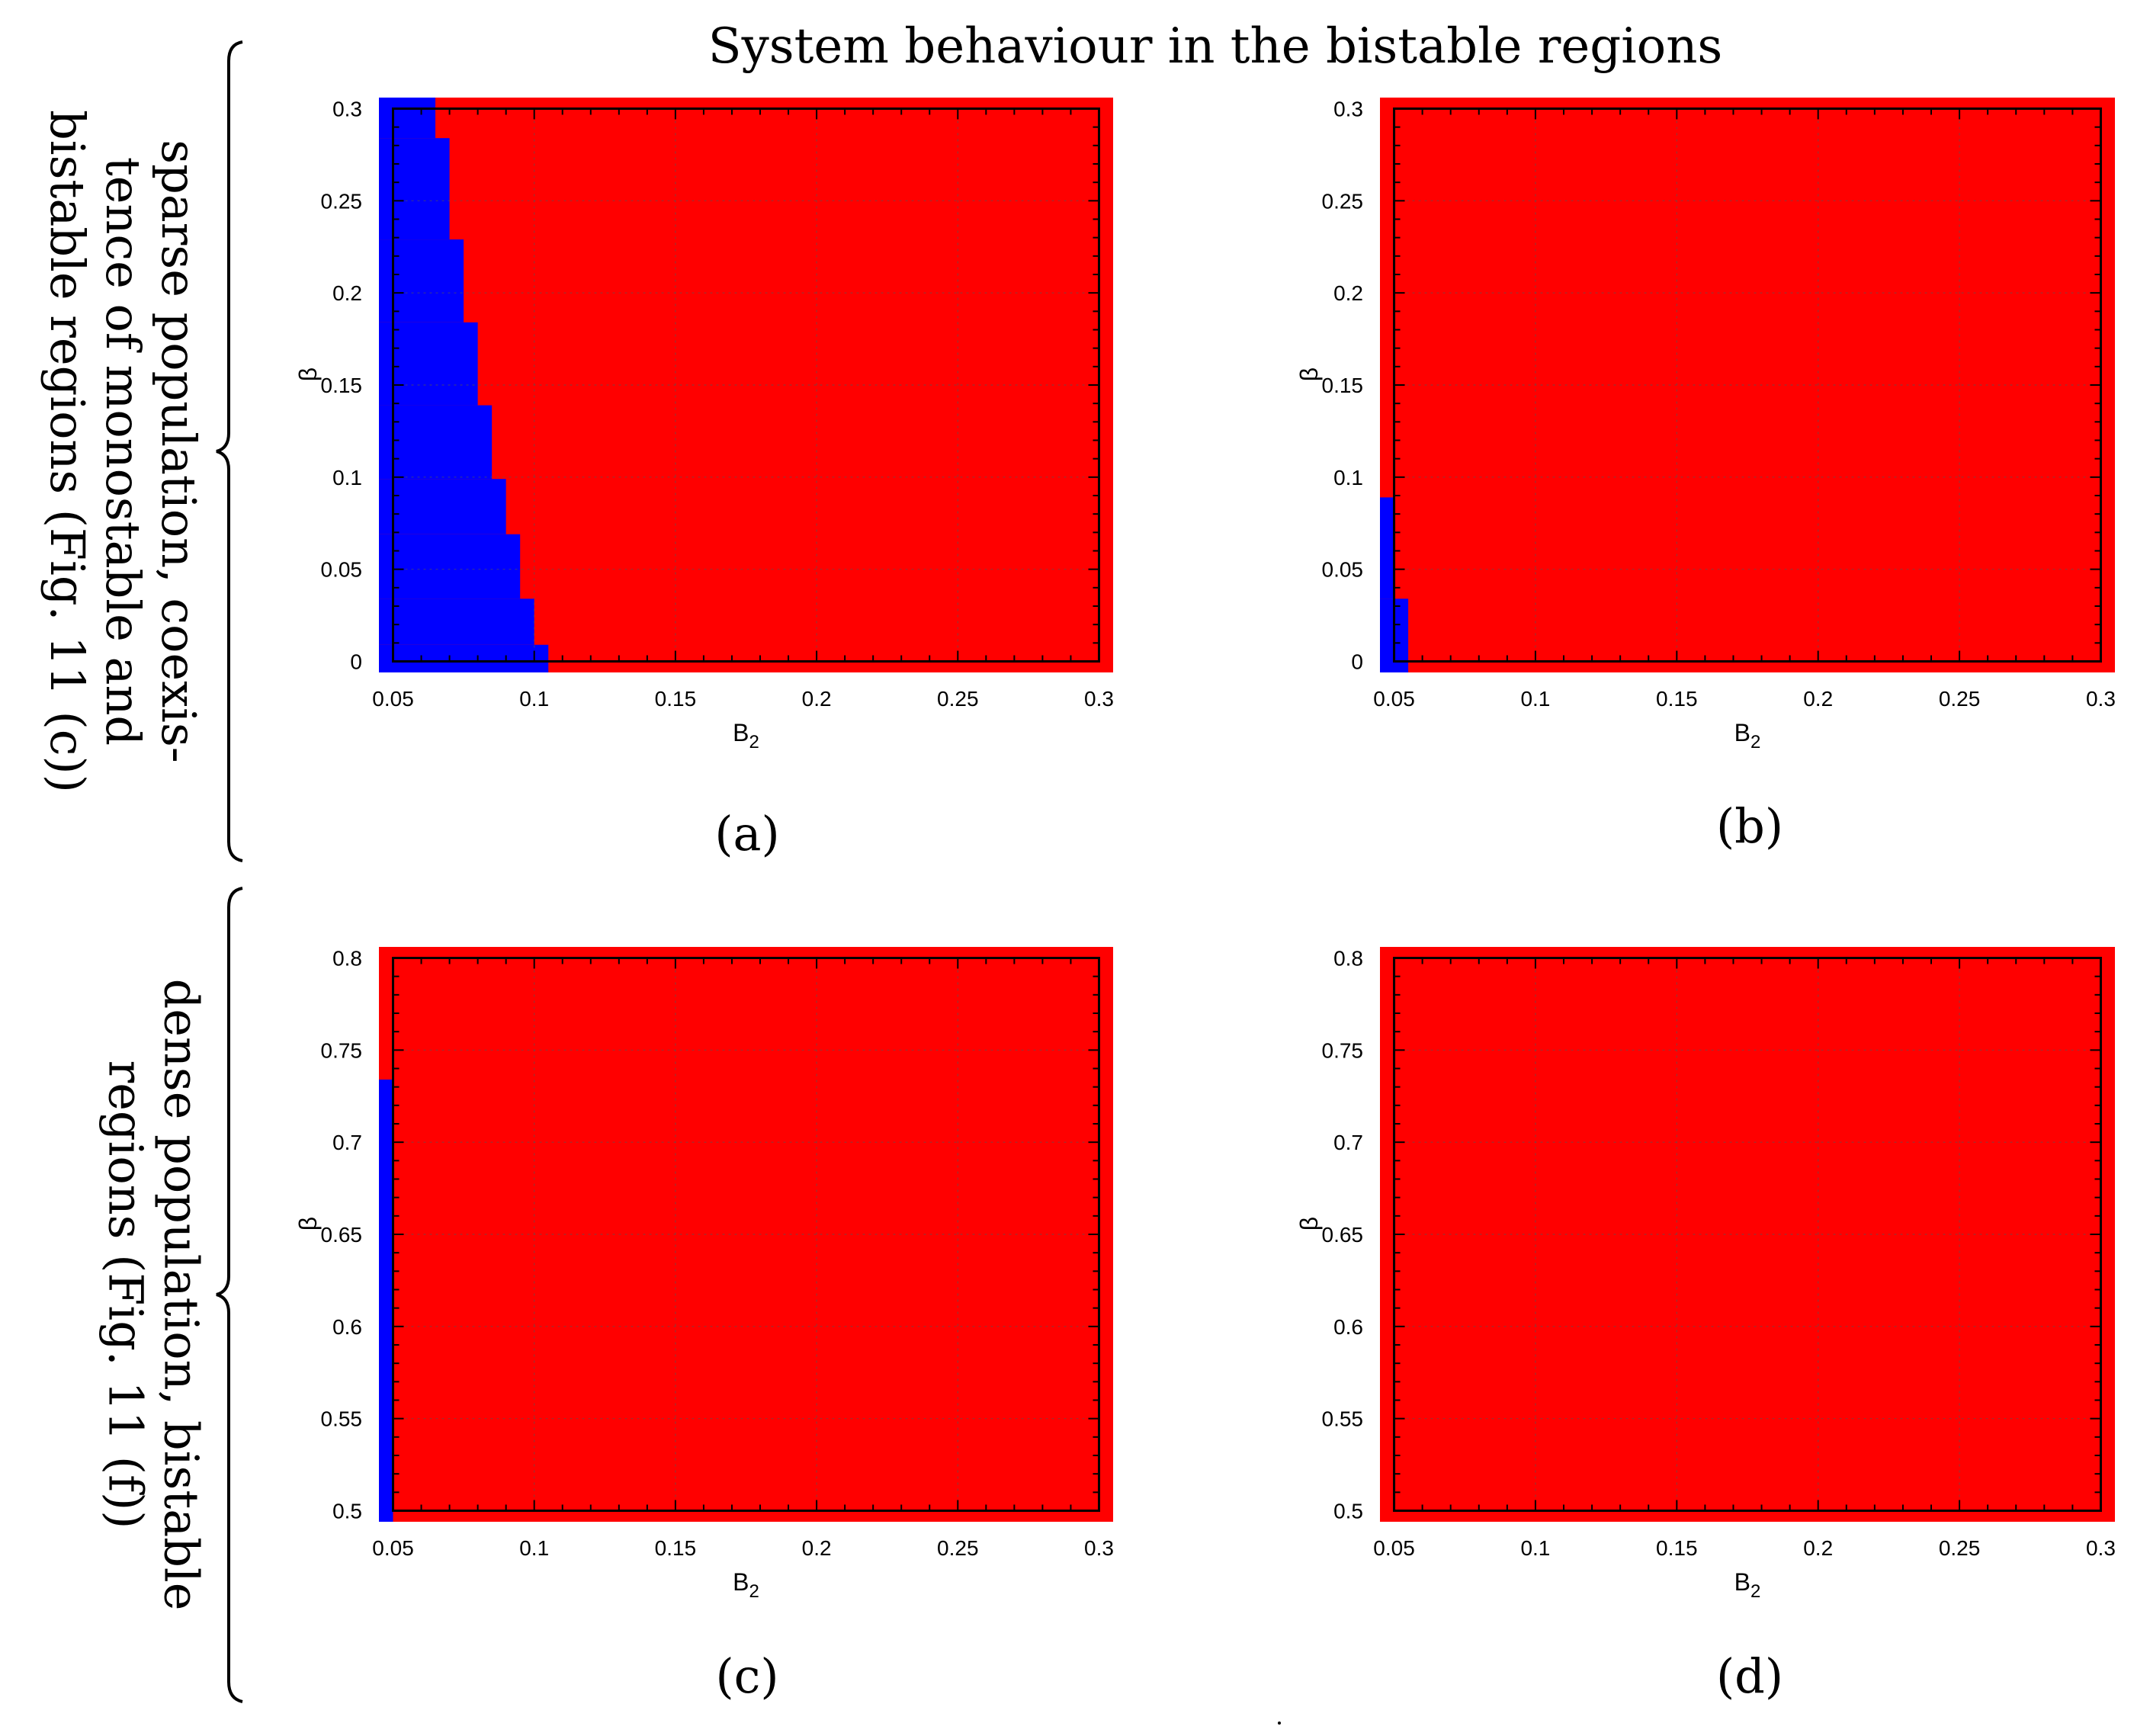 Image resolution: width=2150 pixels, height=1736 pixels. What do you see at coordinates (179, 451) in the screenshot?
I see `row-label-line: sparse population, coexis-` at bounding box center [179, 451].